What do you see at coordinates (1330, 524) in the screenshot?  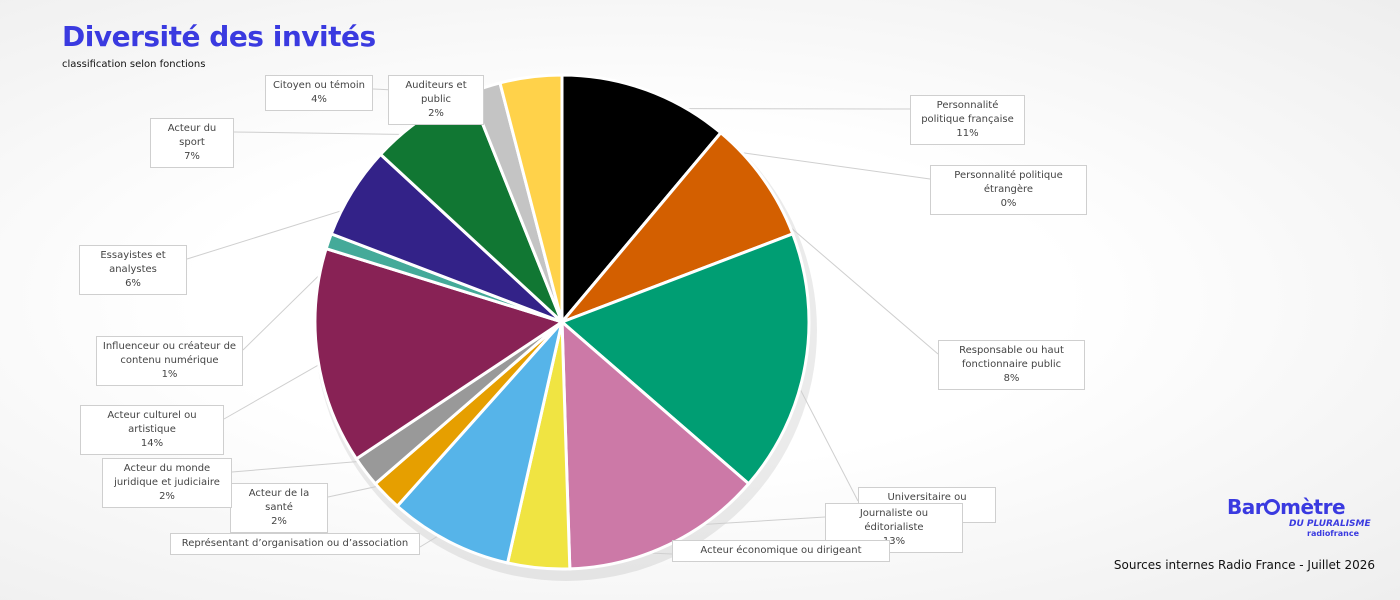 I see `logo-tagline: DU PLURALISME` at bounding box center [1330, 524].